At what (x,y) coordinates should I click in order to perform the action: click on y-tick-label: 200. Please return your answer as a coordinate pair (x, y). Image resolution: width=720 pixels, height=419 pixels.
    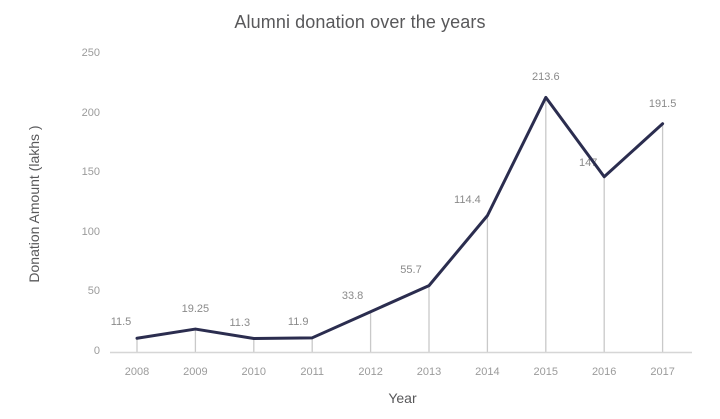
    Looking at the image, I should click on (90, 112).